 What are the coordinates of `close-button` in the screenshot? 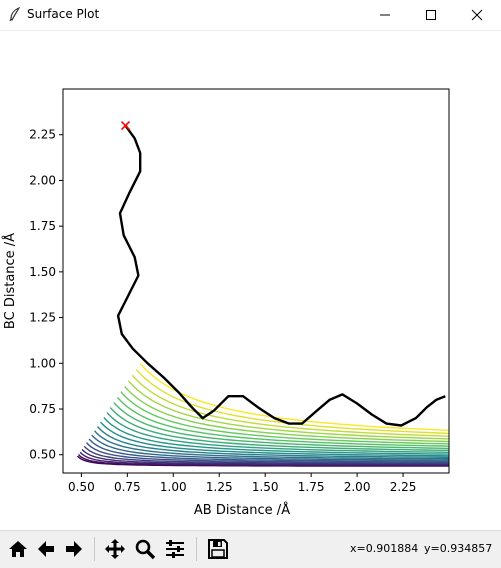 It's located at (477, 14).